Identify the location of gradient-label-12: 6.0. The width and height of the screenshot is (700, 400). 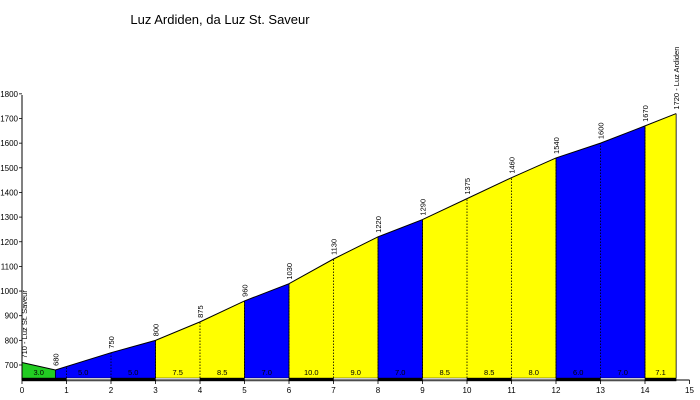
(578, 372).